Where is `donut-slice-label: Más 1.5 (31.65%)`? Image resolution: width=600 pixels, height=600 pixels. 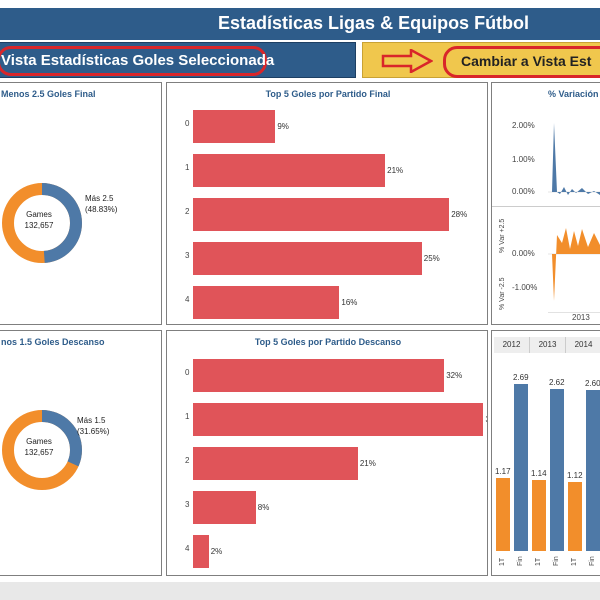 donut-slice-label: Más 1.5 (31.65%) is located at coordinates (93, 426).